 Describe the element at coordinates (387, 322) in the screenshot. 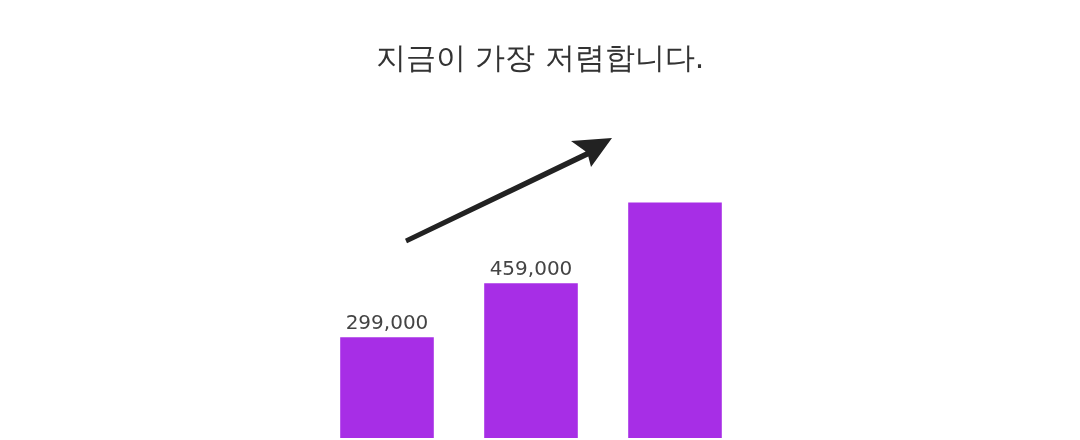

I see `data-label: 299,000` at that location.